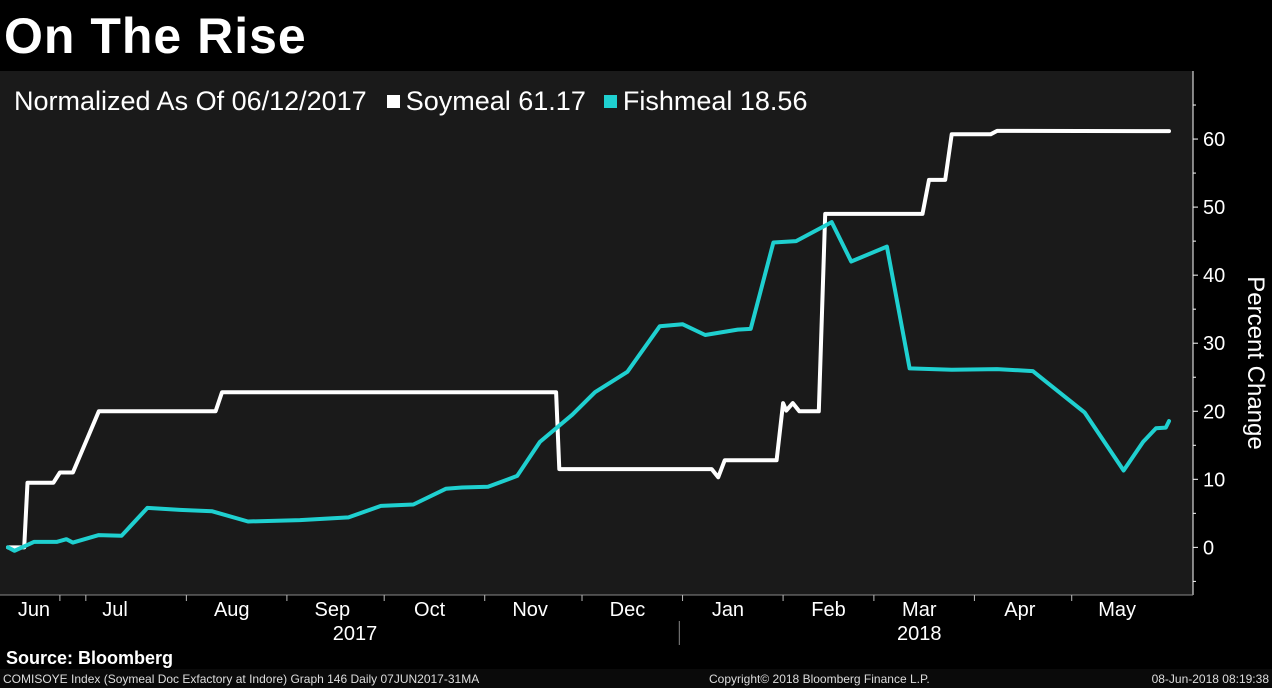  What do you see at coordinates (1214, 276) in the screenshot?
I see `y-tick-label: 40` at bounding box center [1214, 276].